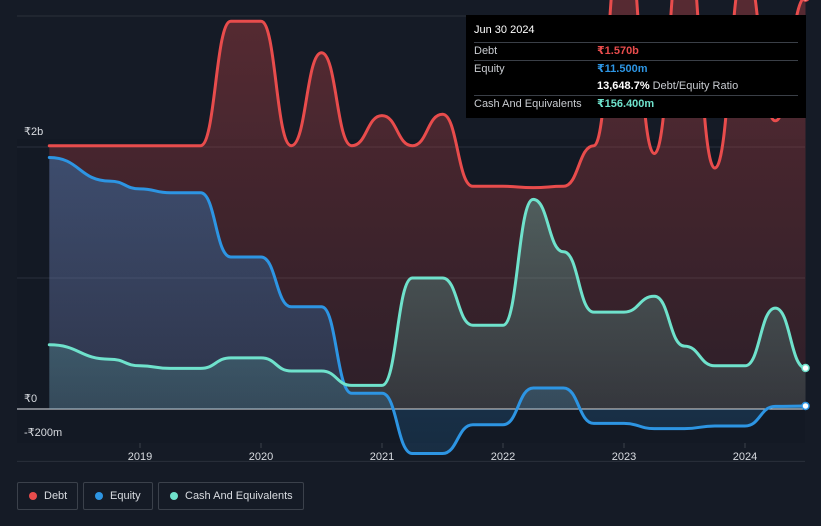 This screenshot has height=526, width=821. I want to click on tooltip-debt-row: Debt ₹1.570b, so click(636, 51).